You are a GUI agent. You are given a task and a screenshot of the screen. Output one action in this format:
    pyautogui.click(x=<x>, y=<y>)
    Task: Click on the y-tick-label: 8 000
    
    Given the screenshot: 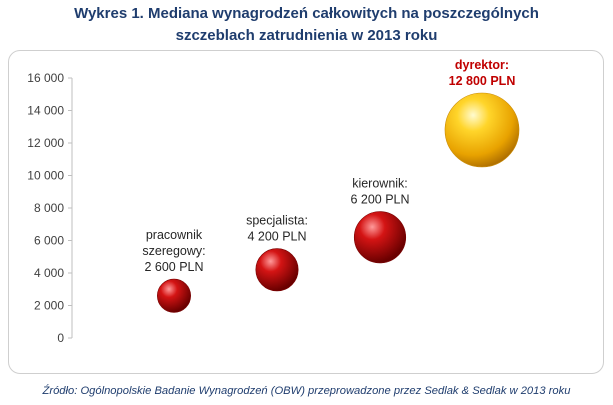 What is the action you would take?
    pyautogui.click(x=49, y=208)
    